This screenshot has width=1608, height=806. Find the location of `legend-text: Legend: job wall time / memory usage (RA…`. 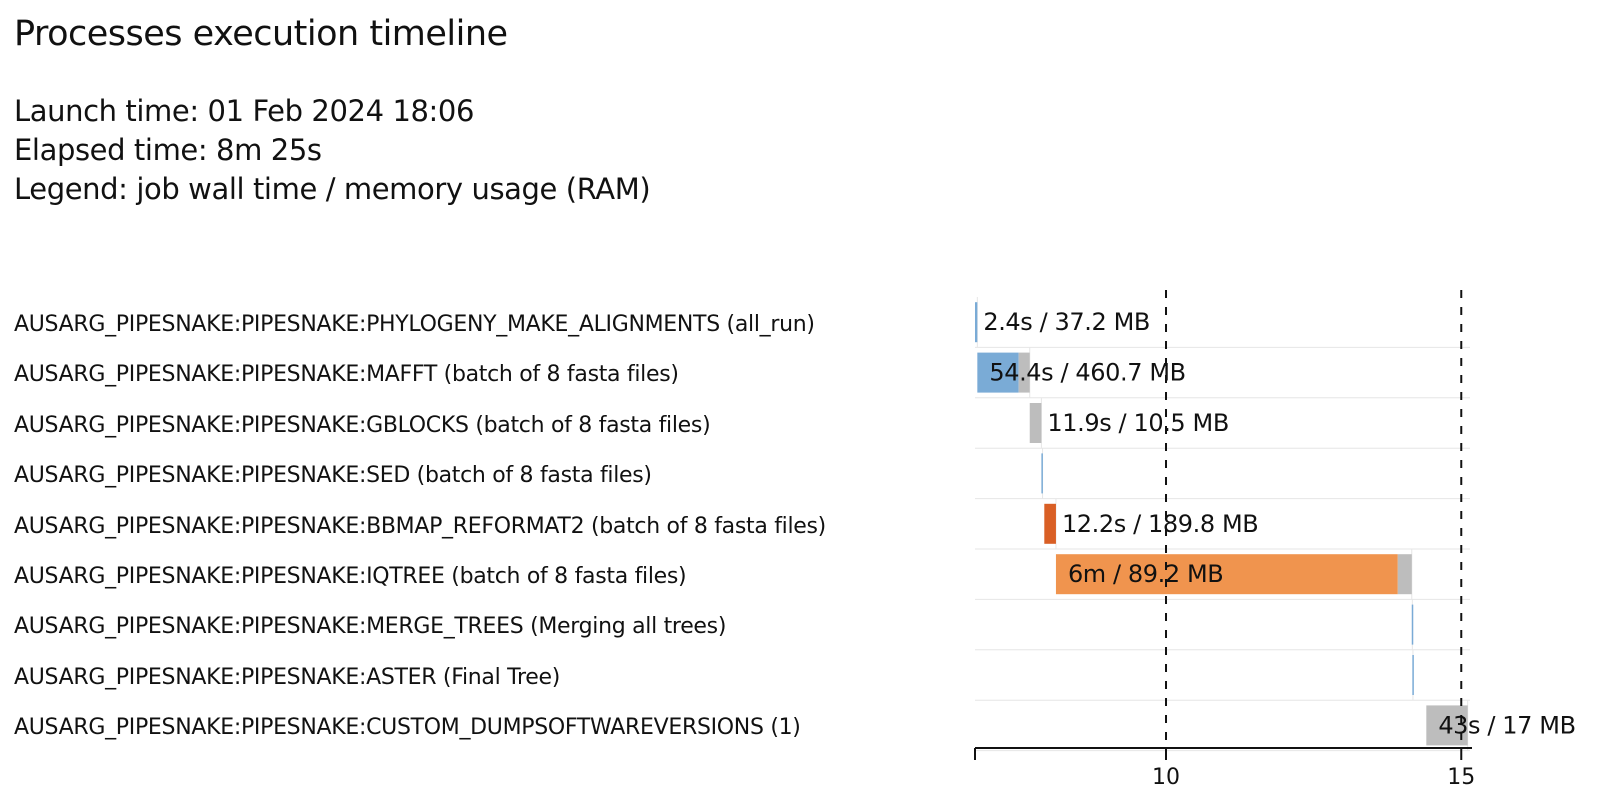

legend-text: Legend: job wall time / memory usage (RA… is located at coordinates (332, 189).